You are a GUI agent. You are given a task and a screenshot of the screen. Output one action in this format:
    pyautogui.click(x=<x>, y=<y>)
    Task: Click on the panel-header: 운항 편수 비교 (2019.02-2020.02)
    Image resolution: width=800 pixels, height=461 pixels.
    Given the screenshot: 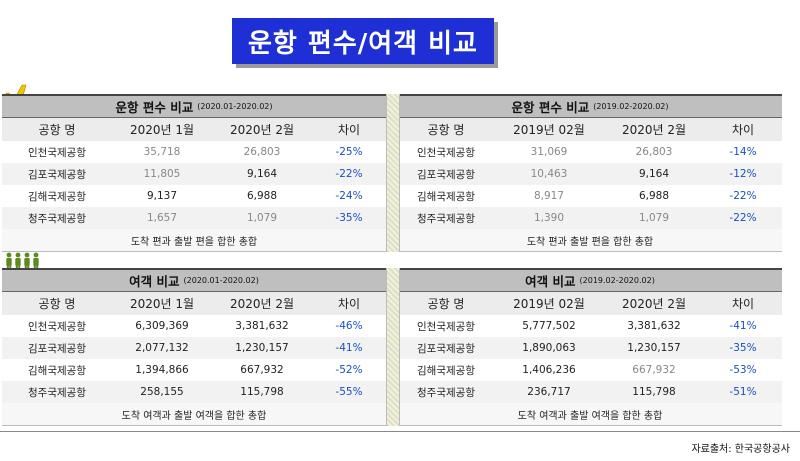 What is the action you would take?
    pyautogui.click(x=590, y=106)
    